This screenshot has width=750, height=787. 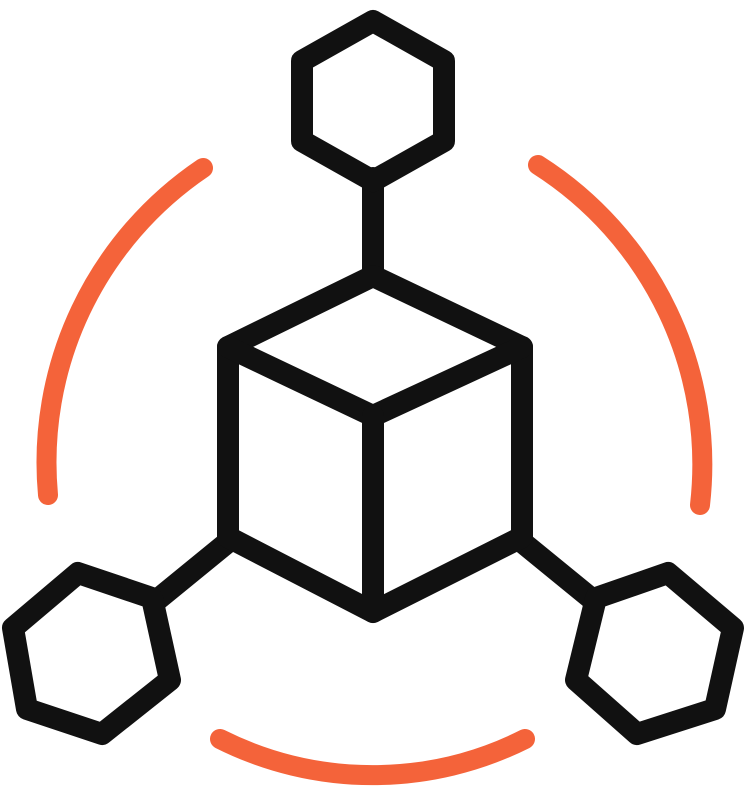 I want to click on connector-right, so click(x=557, y=571).